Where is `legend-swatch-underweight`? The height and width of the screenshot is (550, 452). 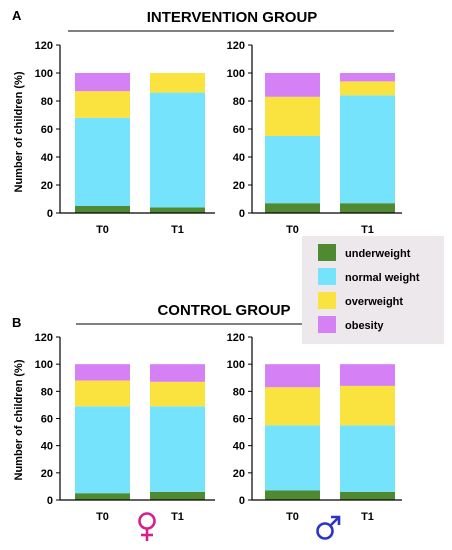 legend-swatch-underweight is located at coordinates (327, 252).